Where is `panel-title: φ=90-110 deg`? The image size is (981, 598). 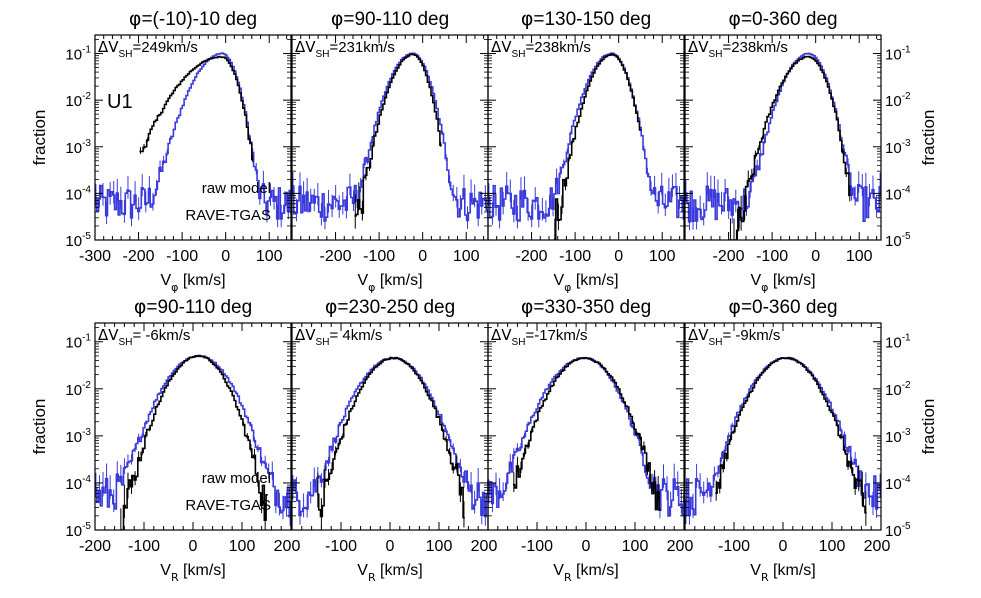 panel-title: φ=90-110 deg is located at coordinates (193, 307).